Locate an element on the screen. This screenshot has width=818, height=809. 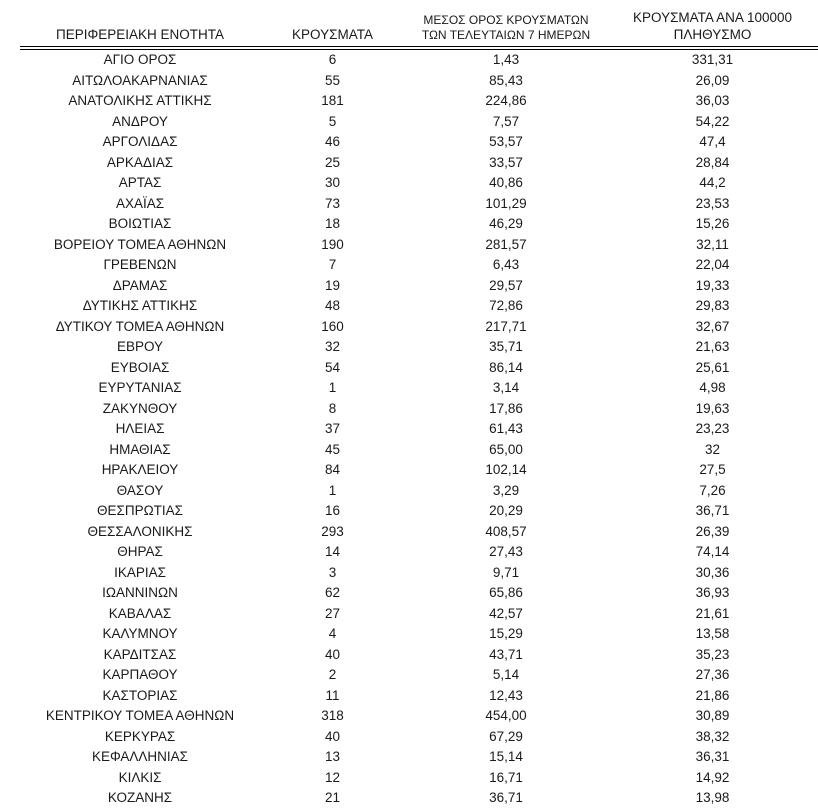
cell-avg7days: 15,14 is located at coordinates (506, 756).